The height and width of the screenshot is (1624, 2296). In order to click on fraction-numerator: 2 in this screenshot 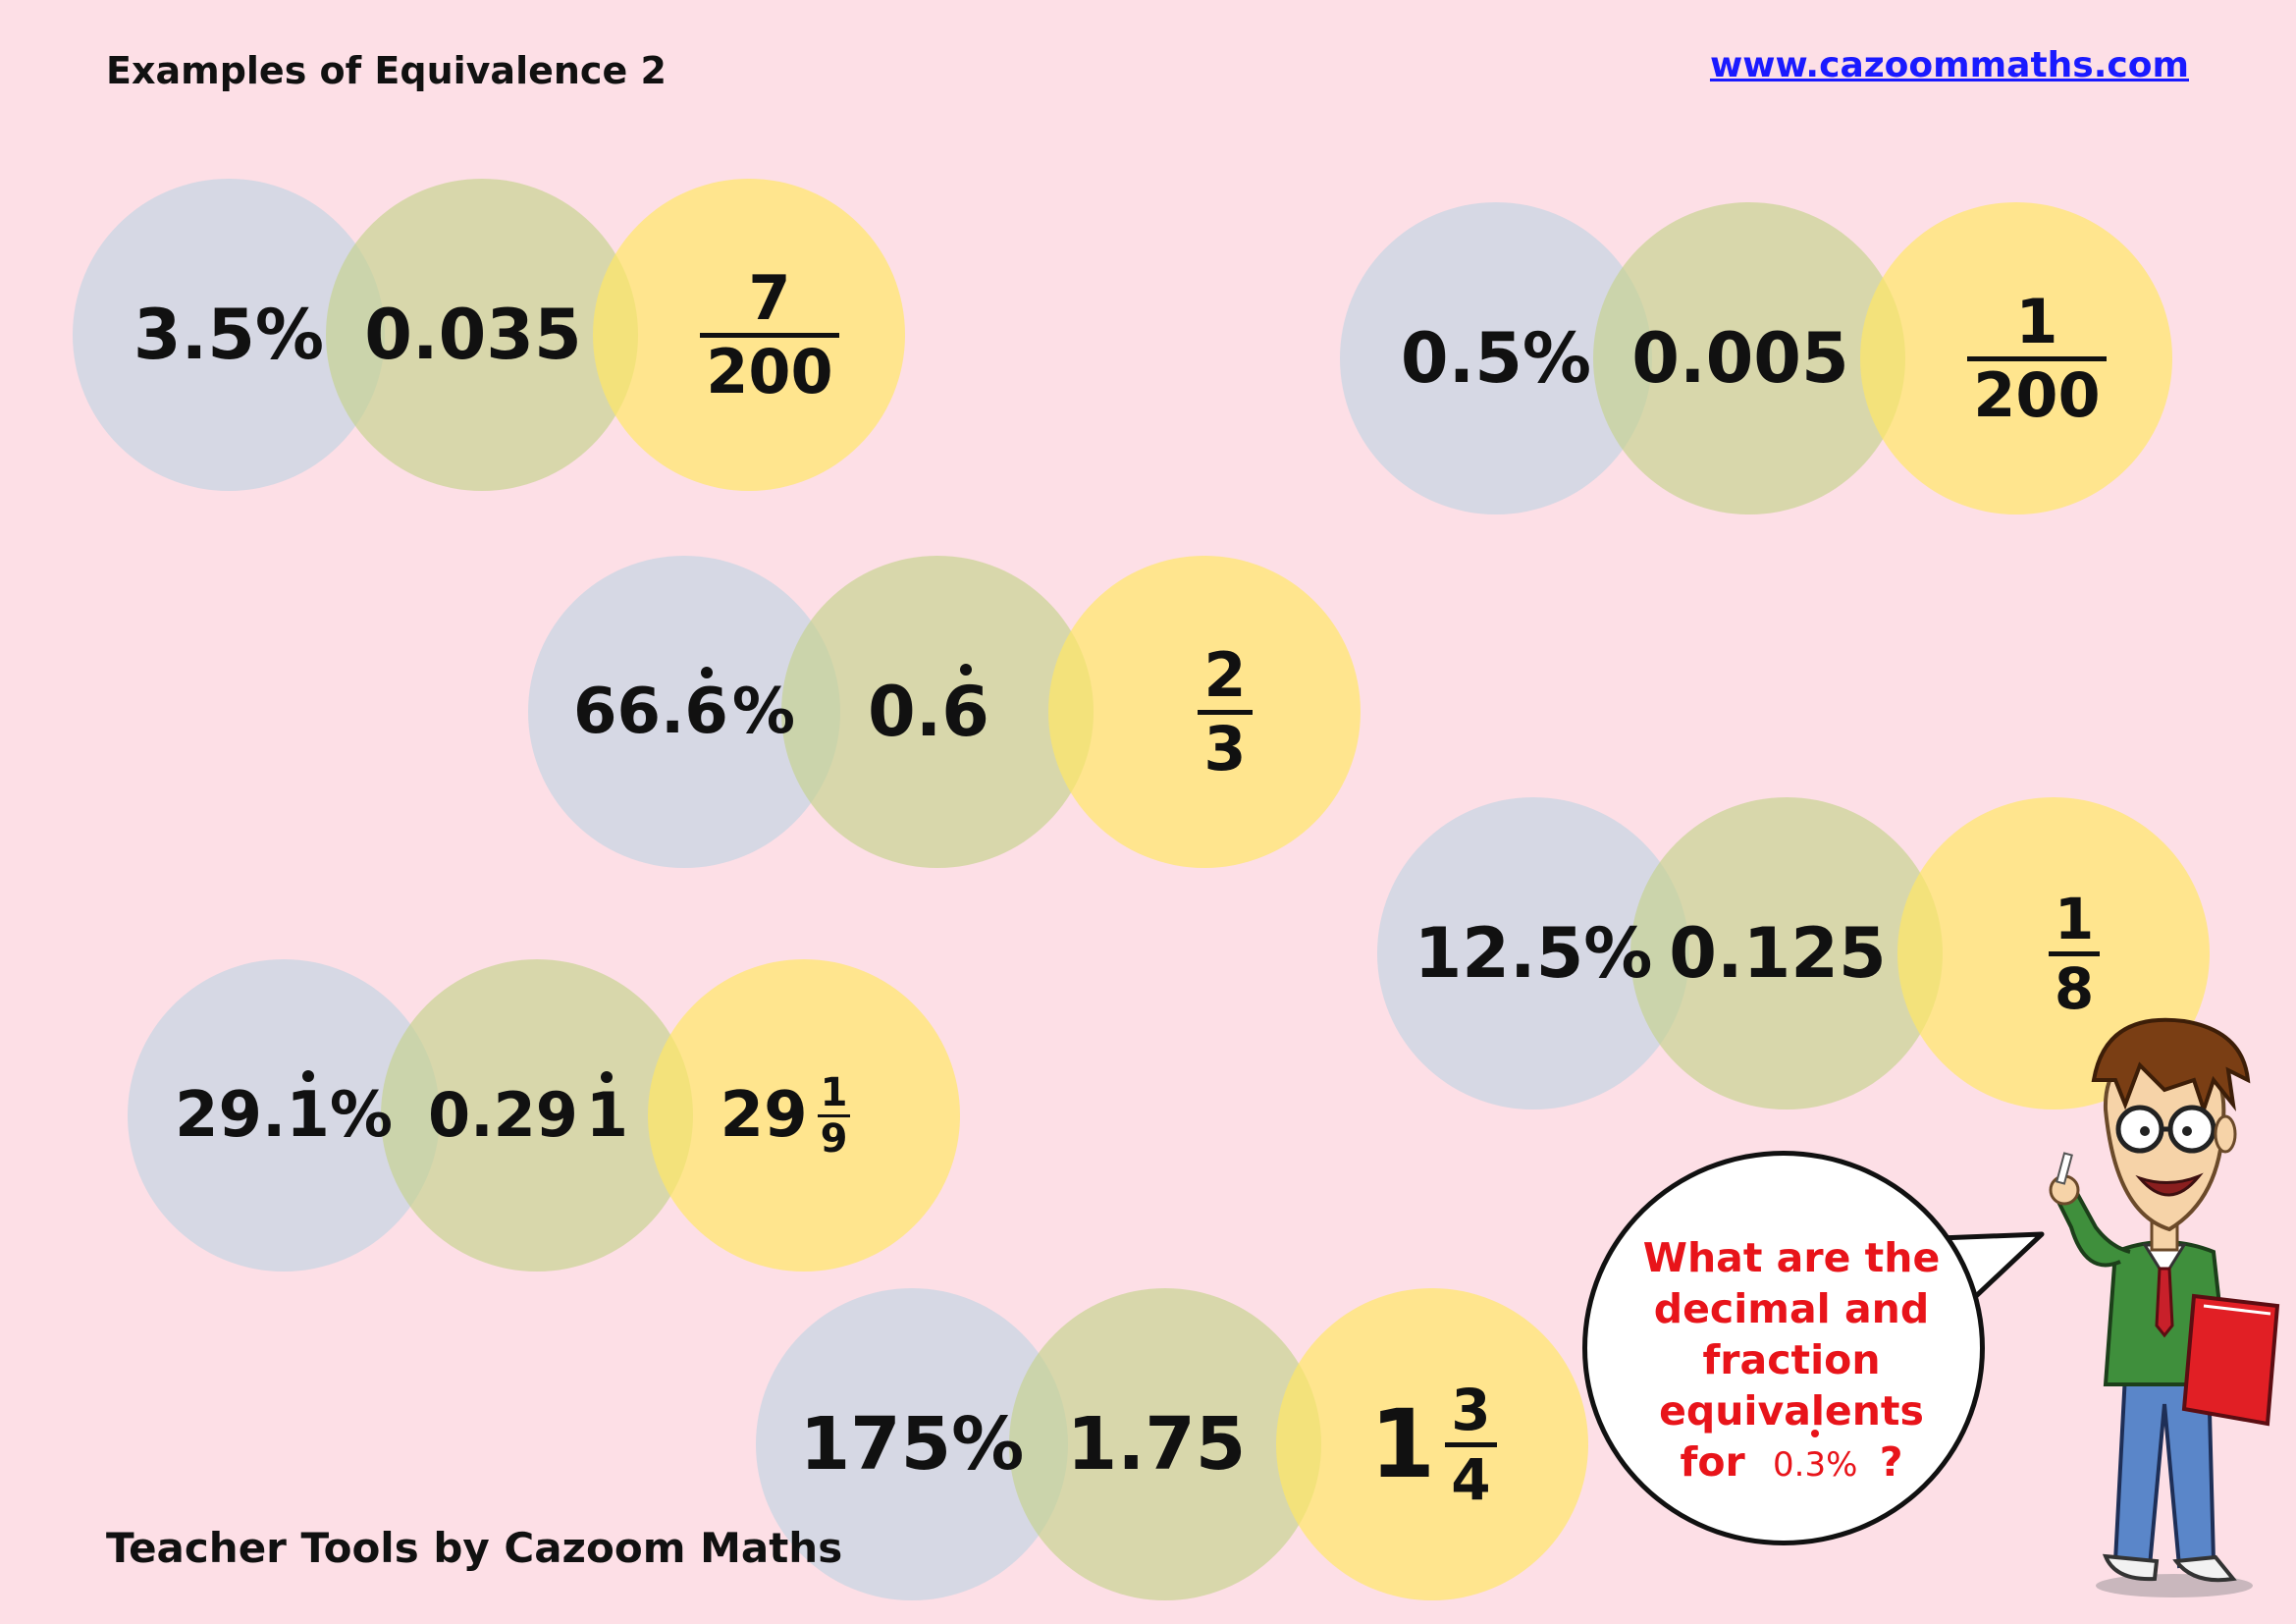, I will do `click(1225, 674)`.